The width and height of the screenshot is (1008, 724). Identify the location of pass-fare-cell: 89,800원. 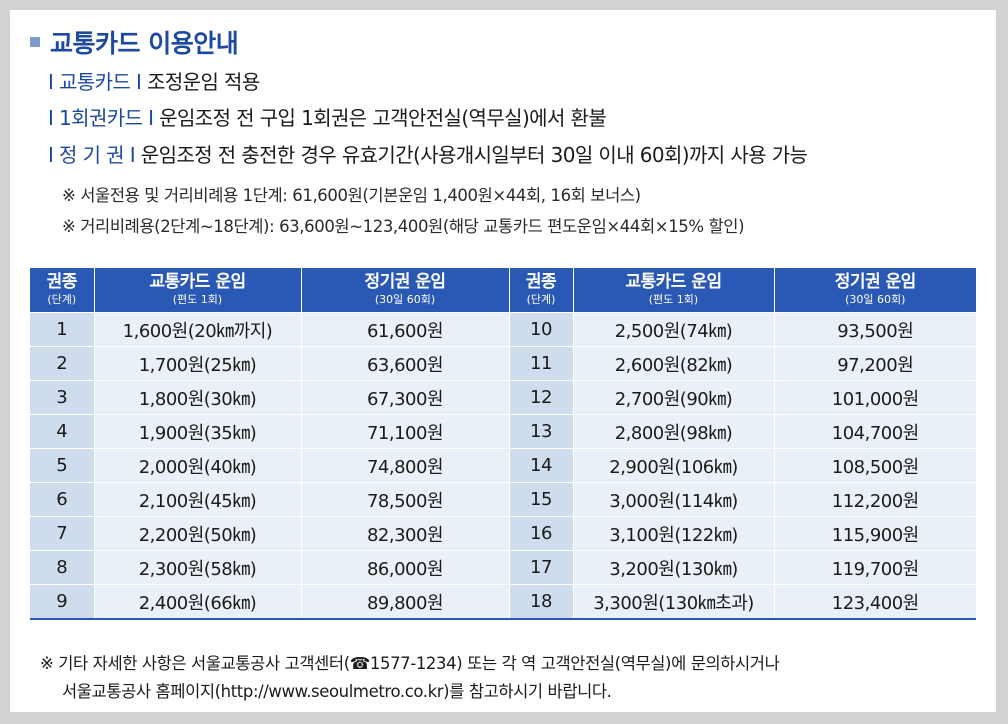
(404, 602).